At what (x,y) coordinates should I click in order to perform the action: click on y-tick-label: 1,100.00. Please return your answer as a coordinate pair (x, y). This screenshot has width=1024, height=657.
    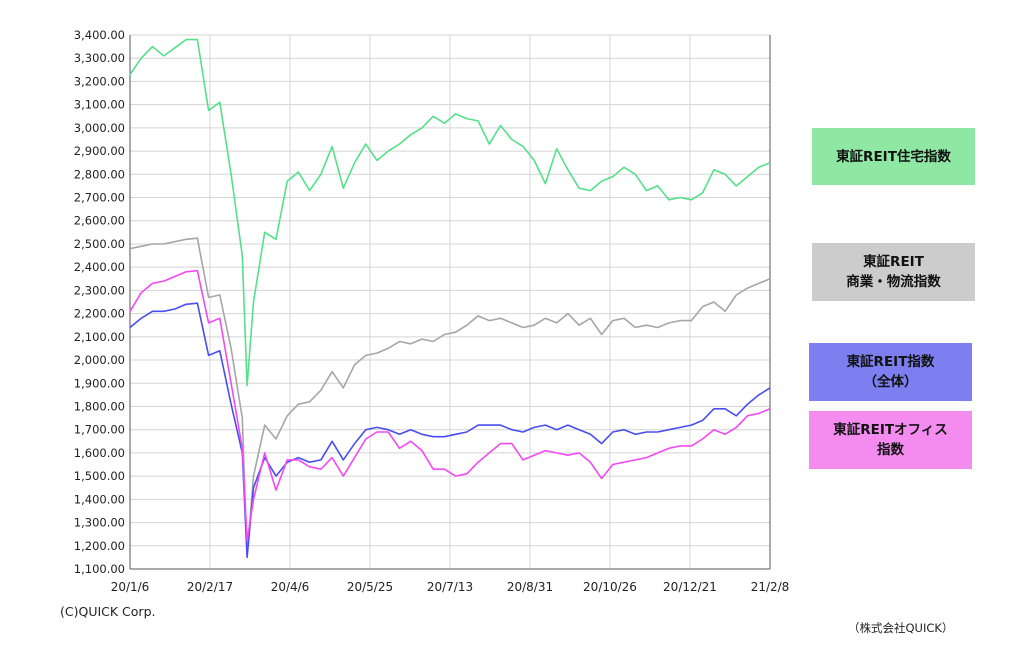
    Looking at the image, I should click on (99, 569).